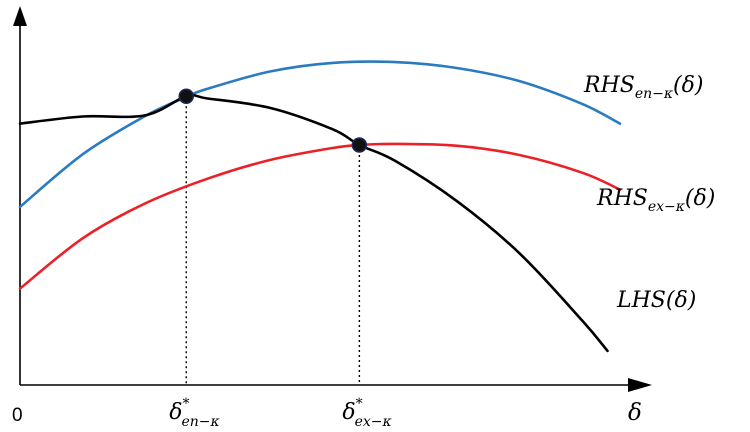  What do you see at coordinates (17, 415) in the screenshot?
I see `origin-label: 0` at bounding box center [17, 415].